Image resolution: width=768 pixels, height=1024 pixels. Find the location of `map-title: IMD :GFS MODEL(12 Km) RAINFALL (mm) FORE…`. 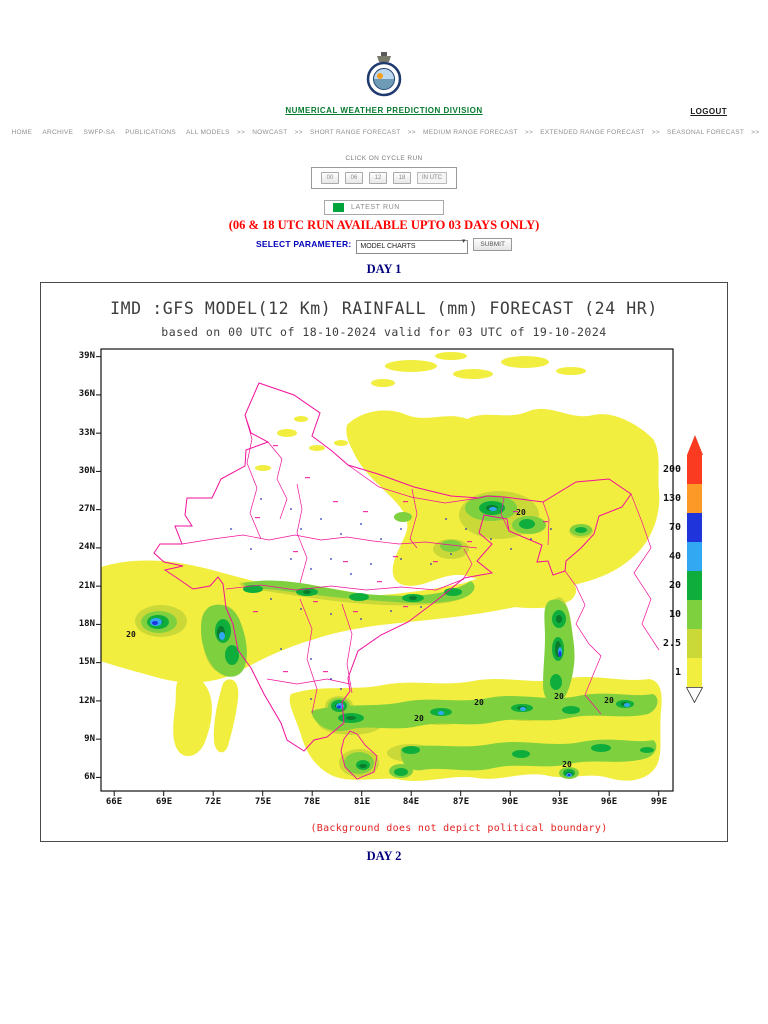

map-title: IMD :GFS MODEL(12 Km) RAINFALL (mm) FORE… is located at coordinates (384, 308).